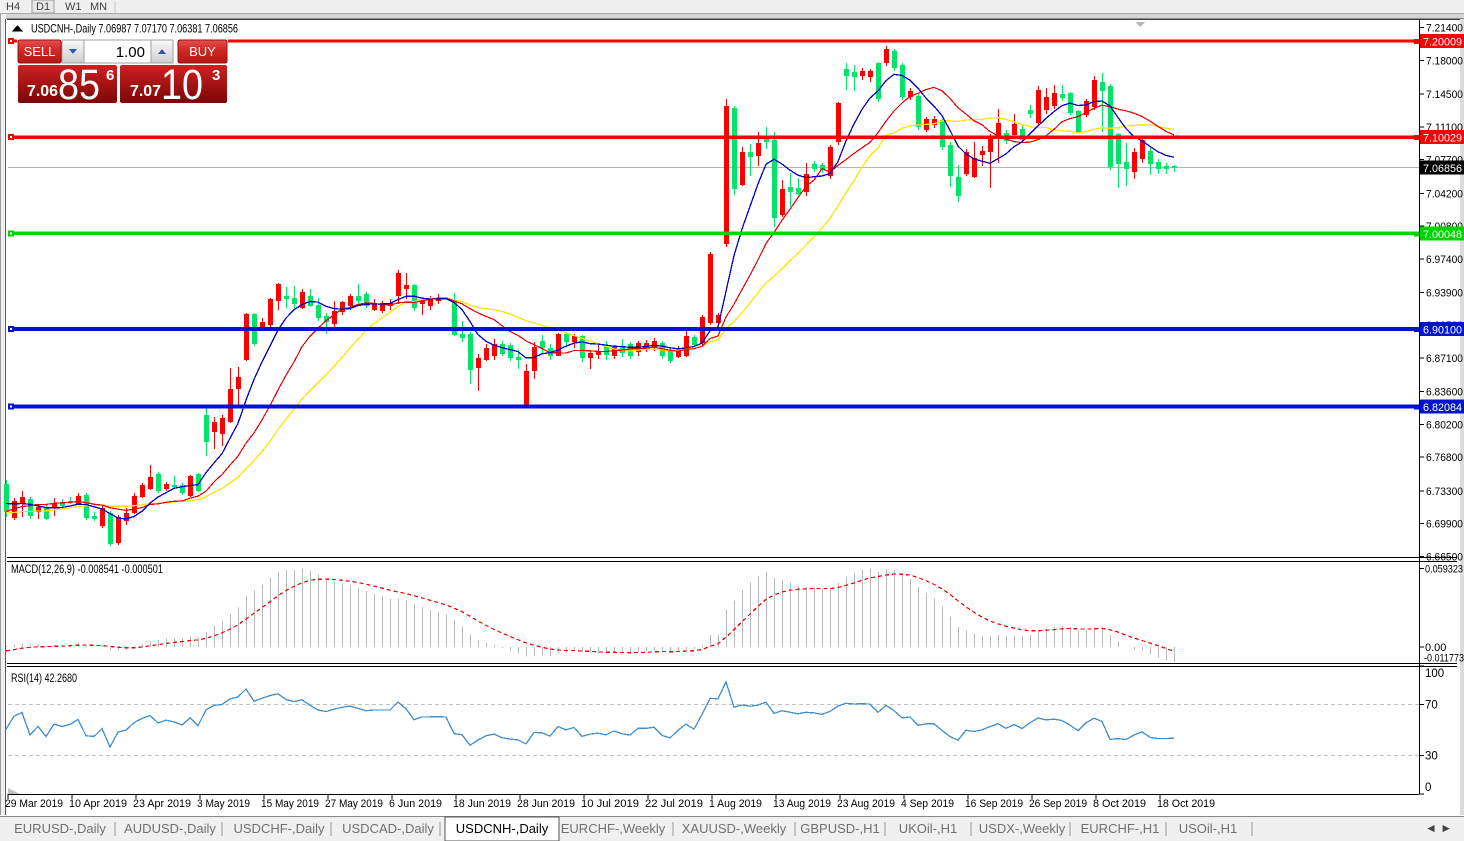 The image size is (1464, 841). I want to click on svg-text: 10 Jul 2019, so click(610, 804).